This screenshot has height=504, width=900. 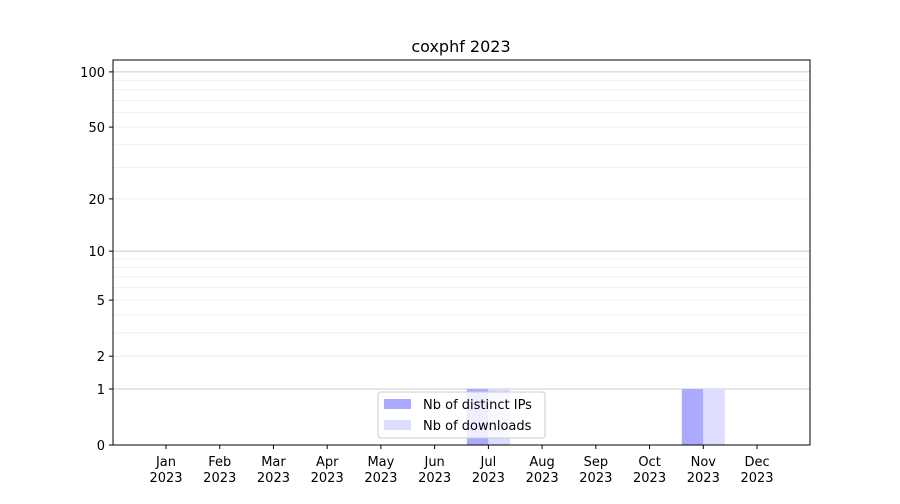 I want to click on x-tick-label: Oct 2023, so click(x=649, y=470).